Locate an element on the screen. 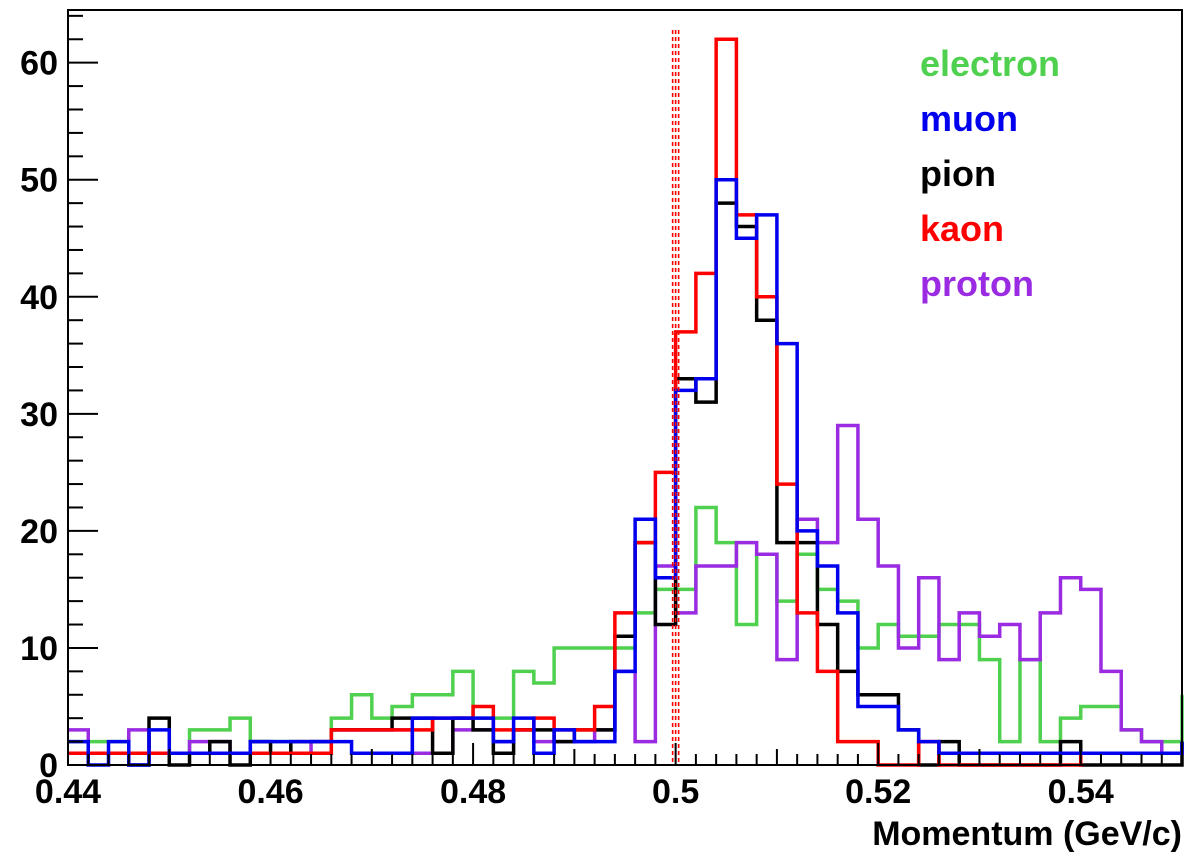 This screenshot has height=856, width=1190. y-tick-label: 20 is located at coordinates (39, 532).